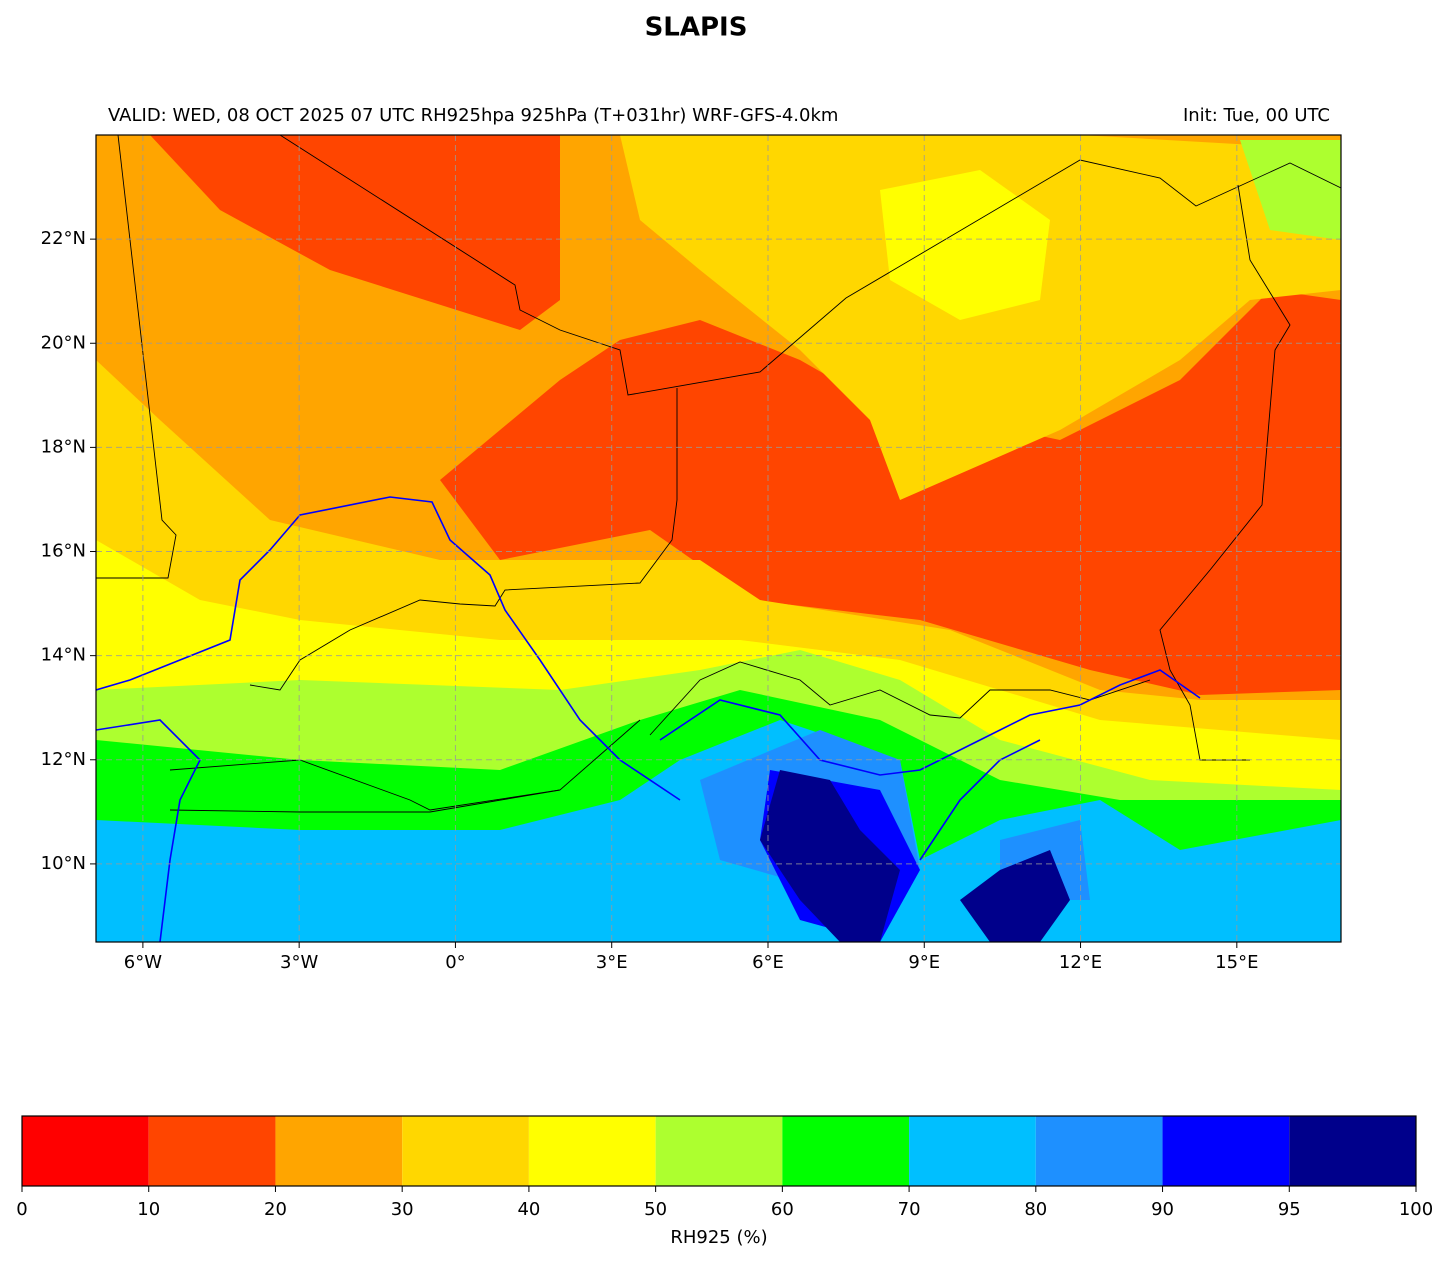  I want to click on x-tick-label: 9°E, so click(924, 962).